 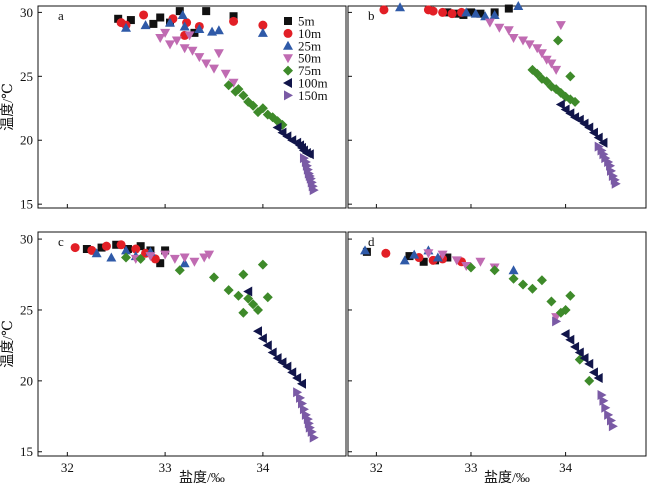 I want to click on y-tick-label: 25, so click(x=26, y=309).